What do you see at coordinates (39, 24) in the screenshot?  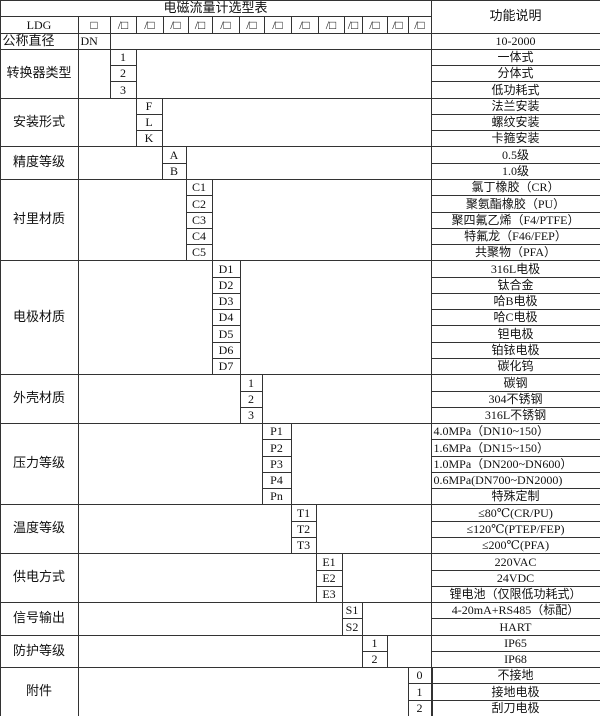 I see `model-code: LDG` at bounding box center [39, 24].